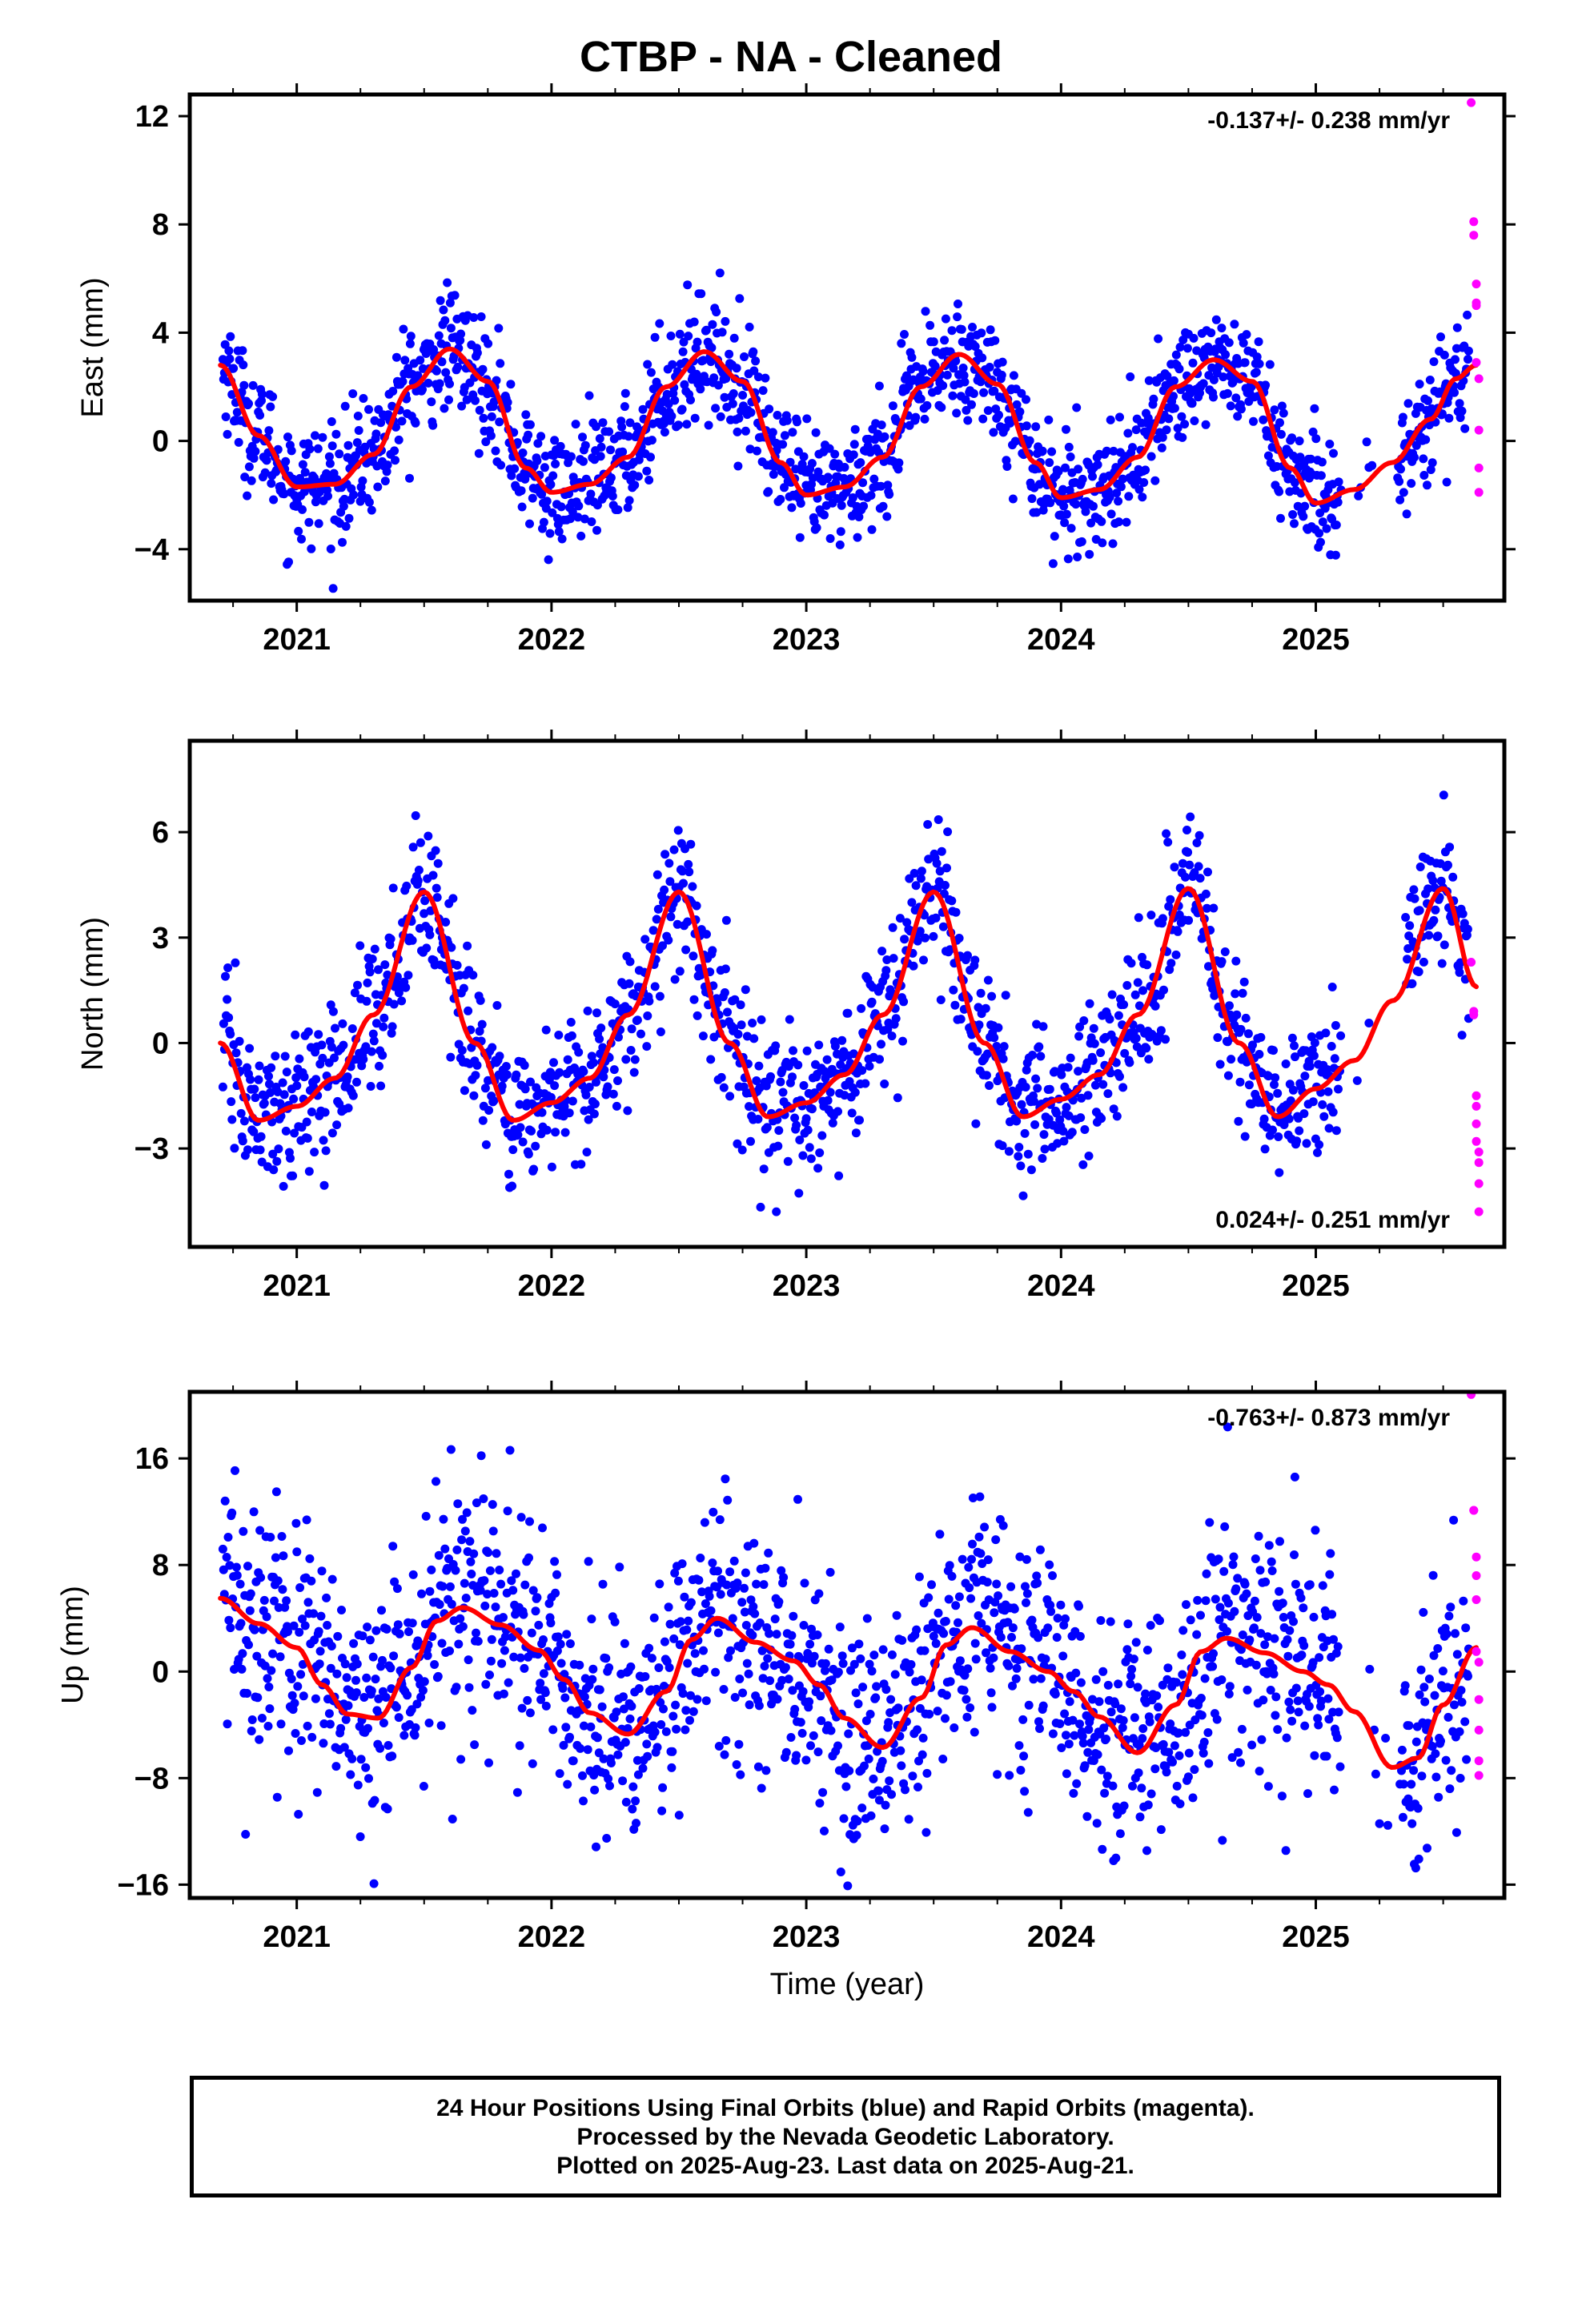 Image resolution: width=1582 pixels, height=2324 pixels. I want to click on y-axis-title: North (mm), so click(93, 994).